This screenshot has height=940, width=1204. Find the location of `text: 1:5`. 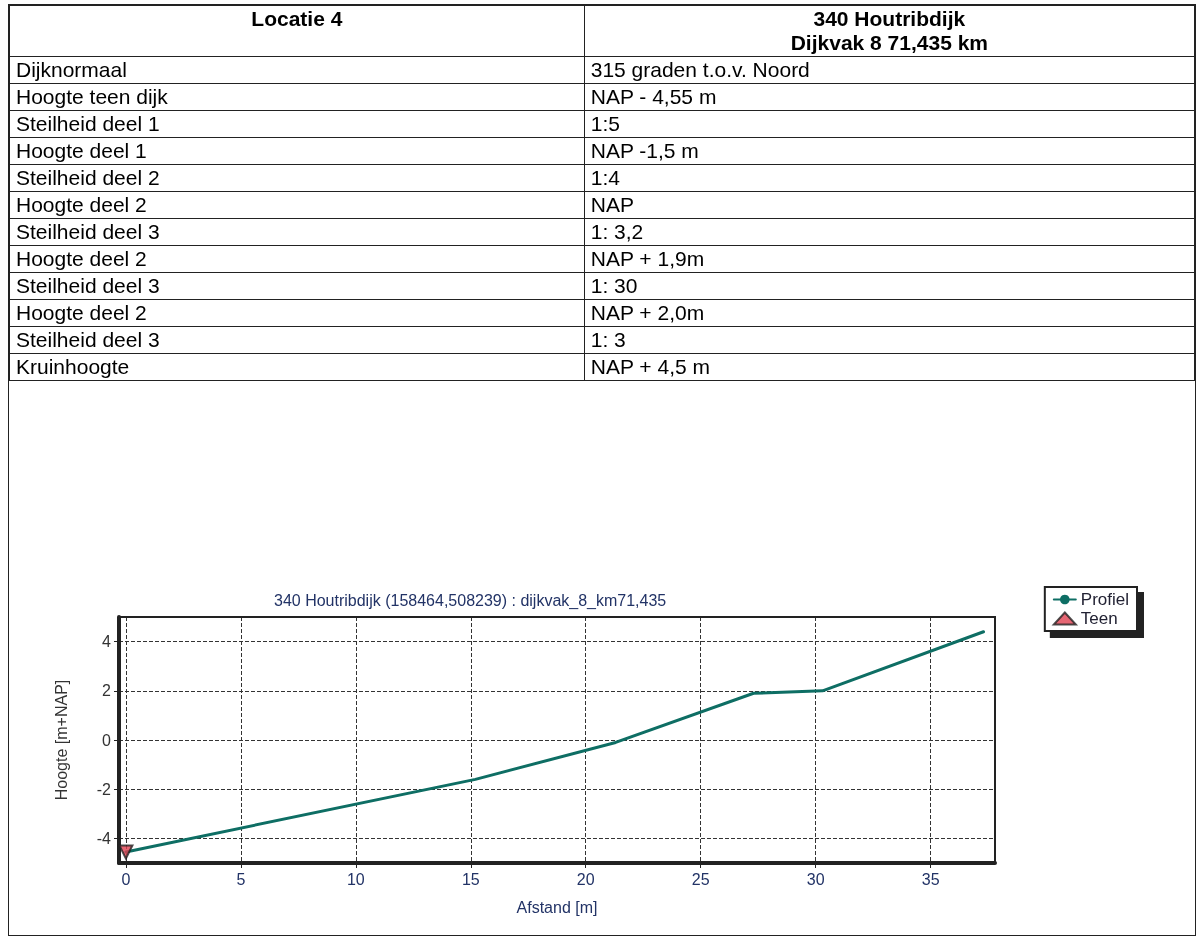

text: 1:5 is located at coordinates (889, 124).